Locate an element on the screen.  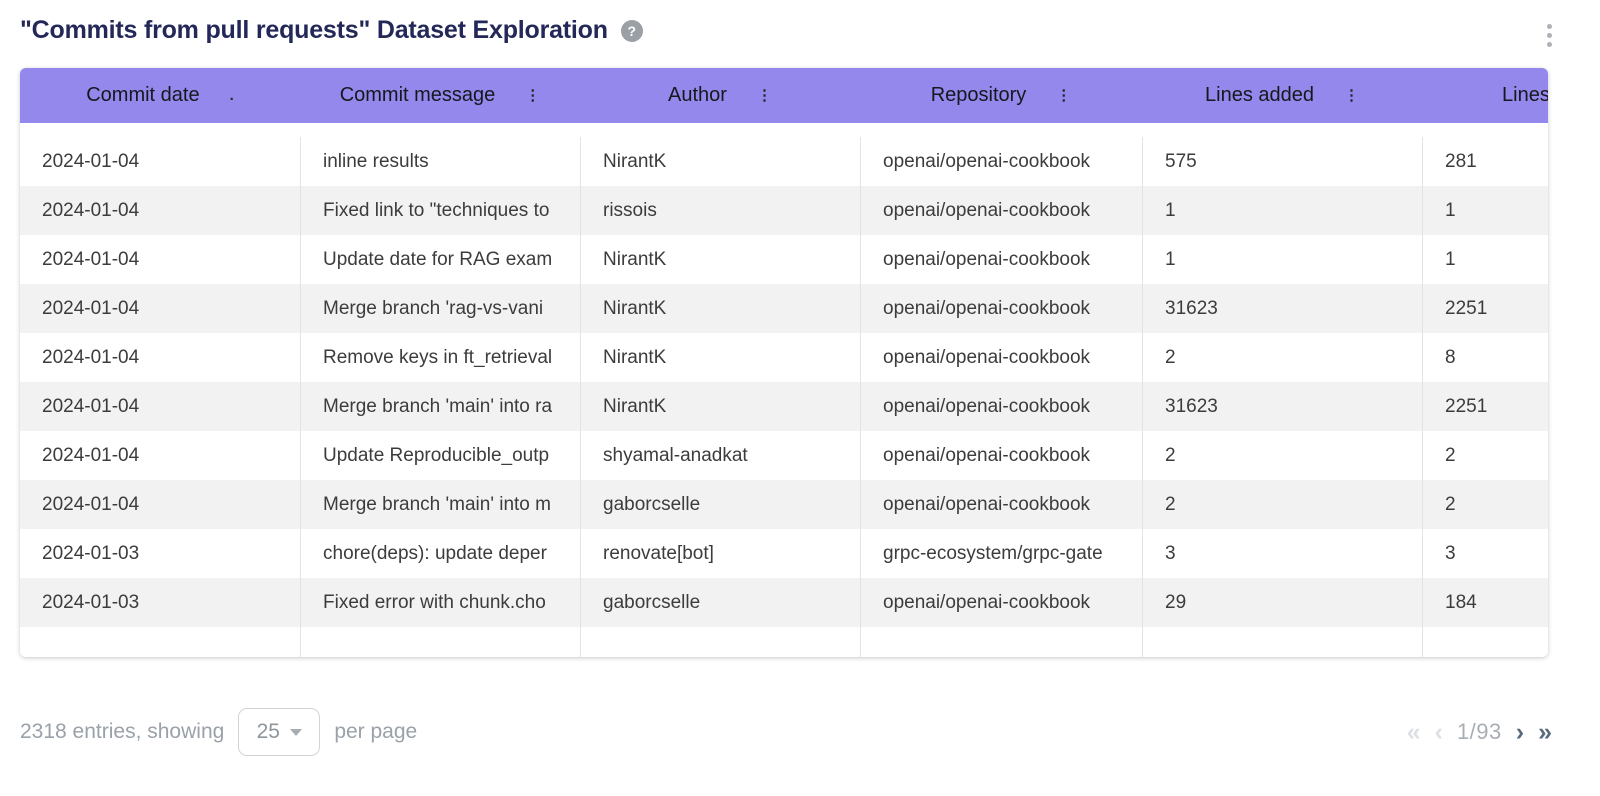
cell-commit-message: Merge branch 'main' into ra is located at coordinates (440, 406).